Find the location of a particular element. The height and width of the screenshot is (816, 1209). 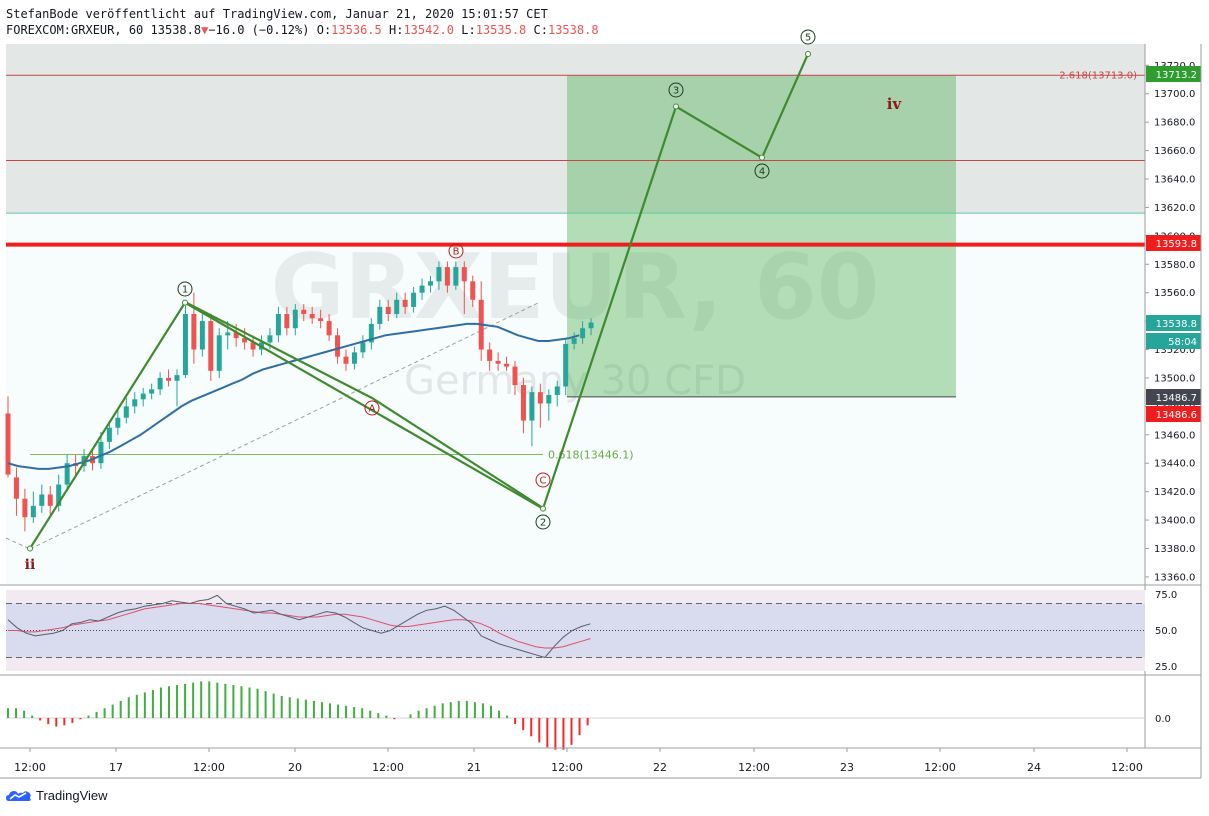

time-tick-label: 17 is located at coordinates (116, 767).